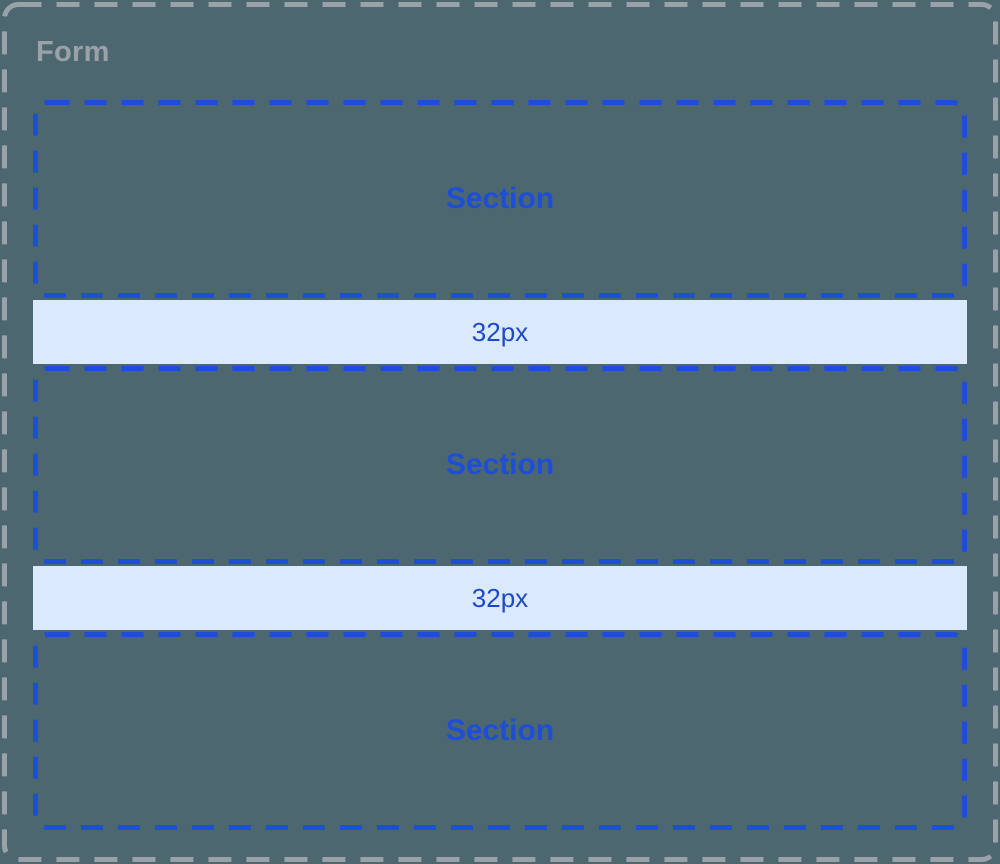 Image resolution: width=1000 pixels, height=864 pixels. I want to click on spacing-bar-1: 32px, so click(500, 332).